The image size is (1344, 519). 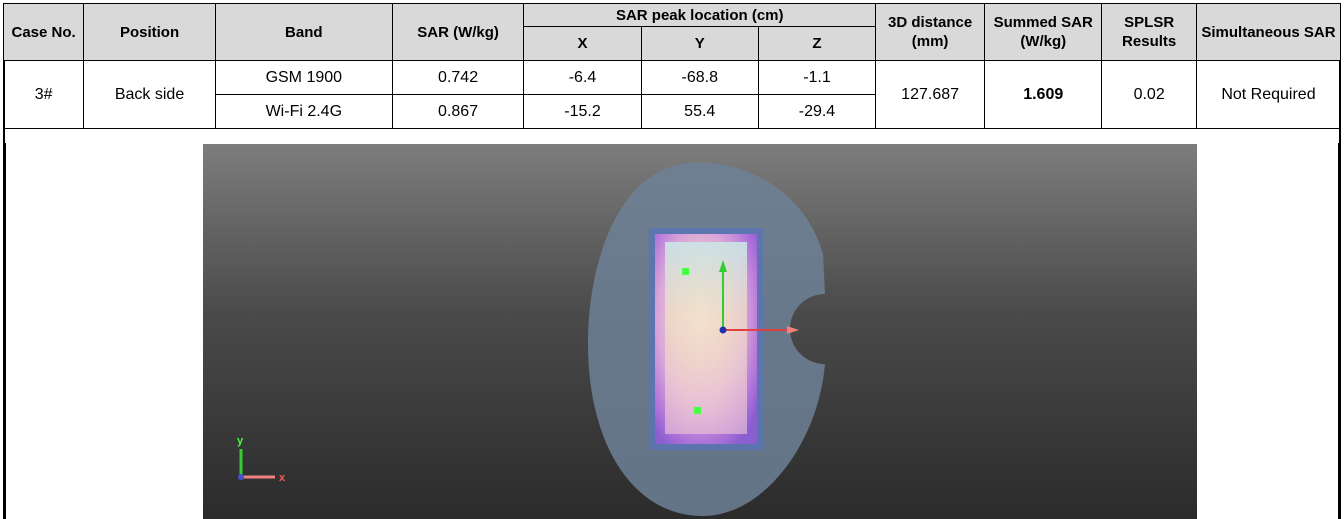 What do you see at coordinates (699, 111) in the screenshot?
I see `cell-y-2: 55.4` at bounding box center [699, 111].